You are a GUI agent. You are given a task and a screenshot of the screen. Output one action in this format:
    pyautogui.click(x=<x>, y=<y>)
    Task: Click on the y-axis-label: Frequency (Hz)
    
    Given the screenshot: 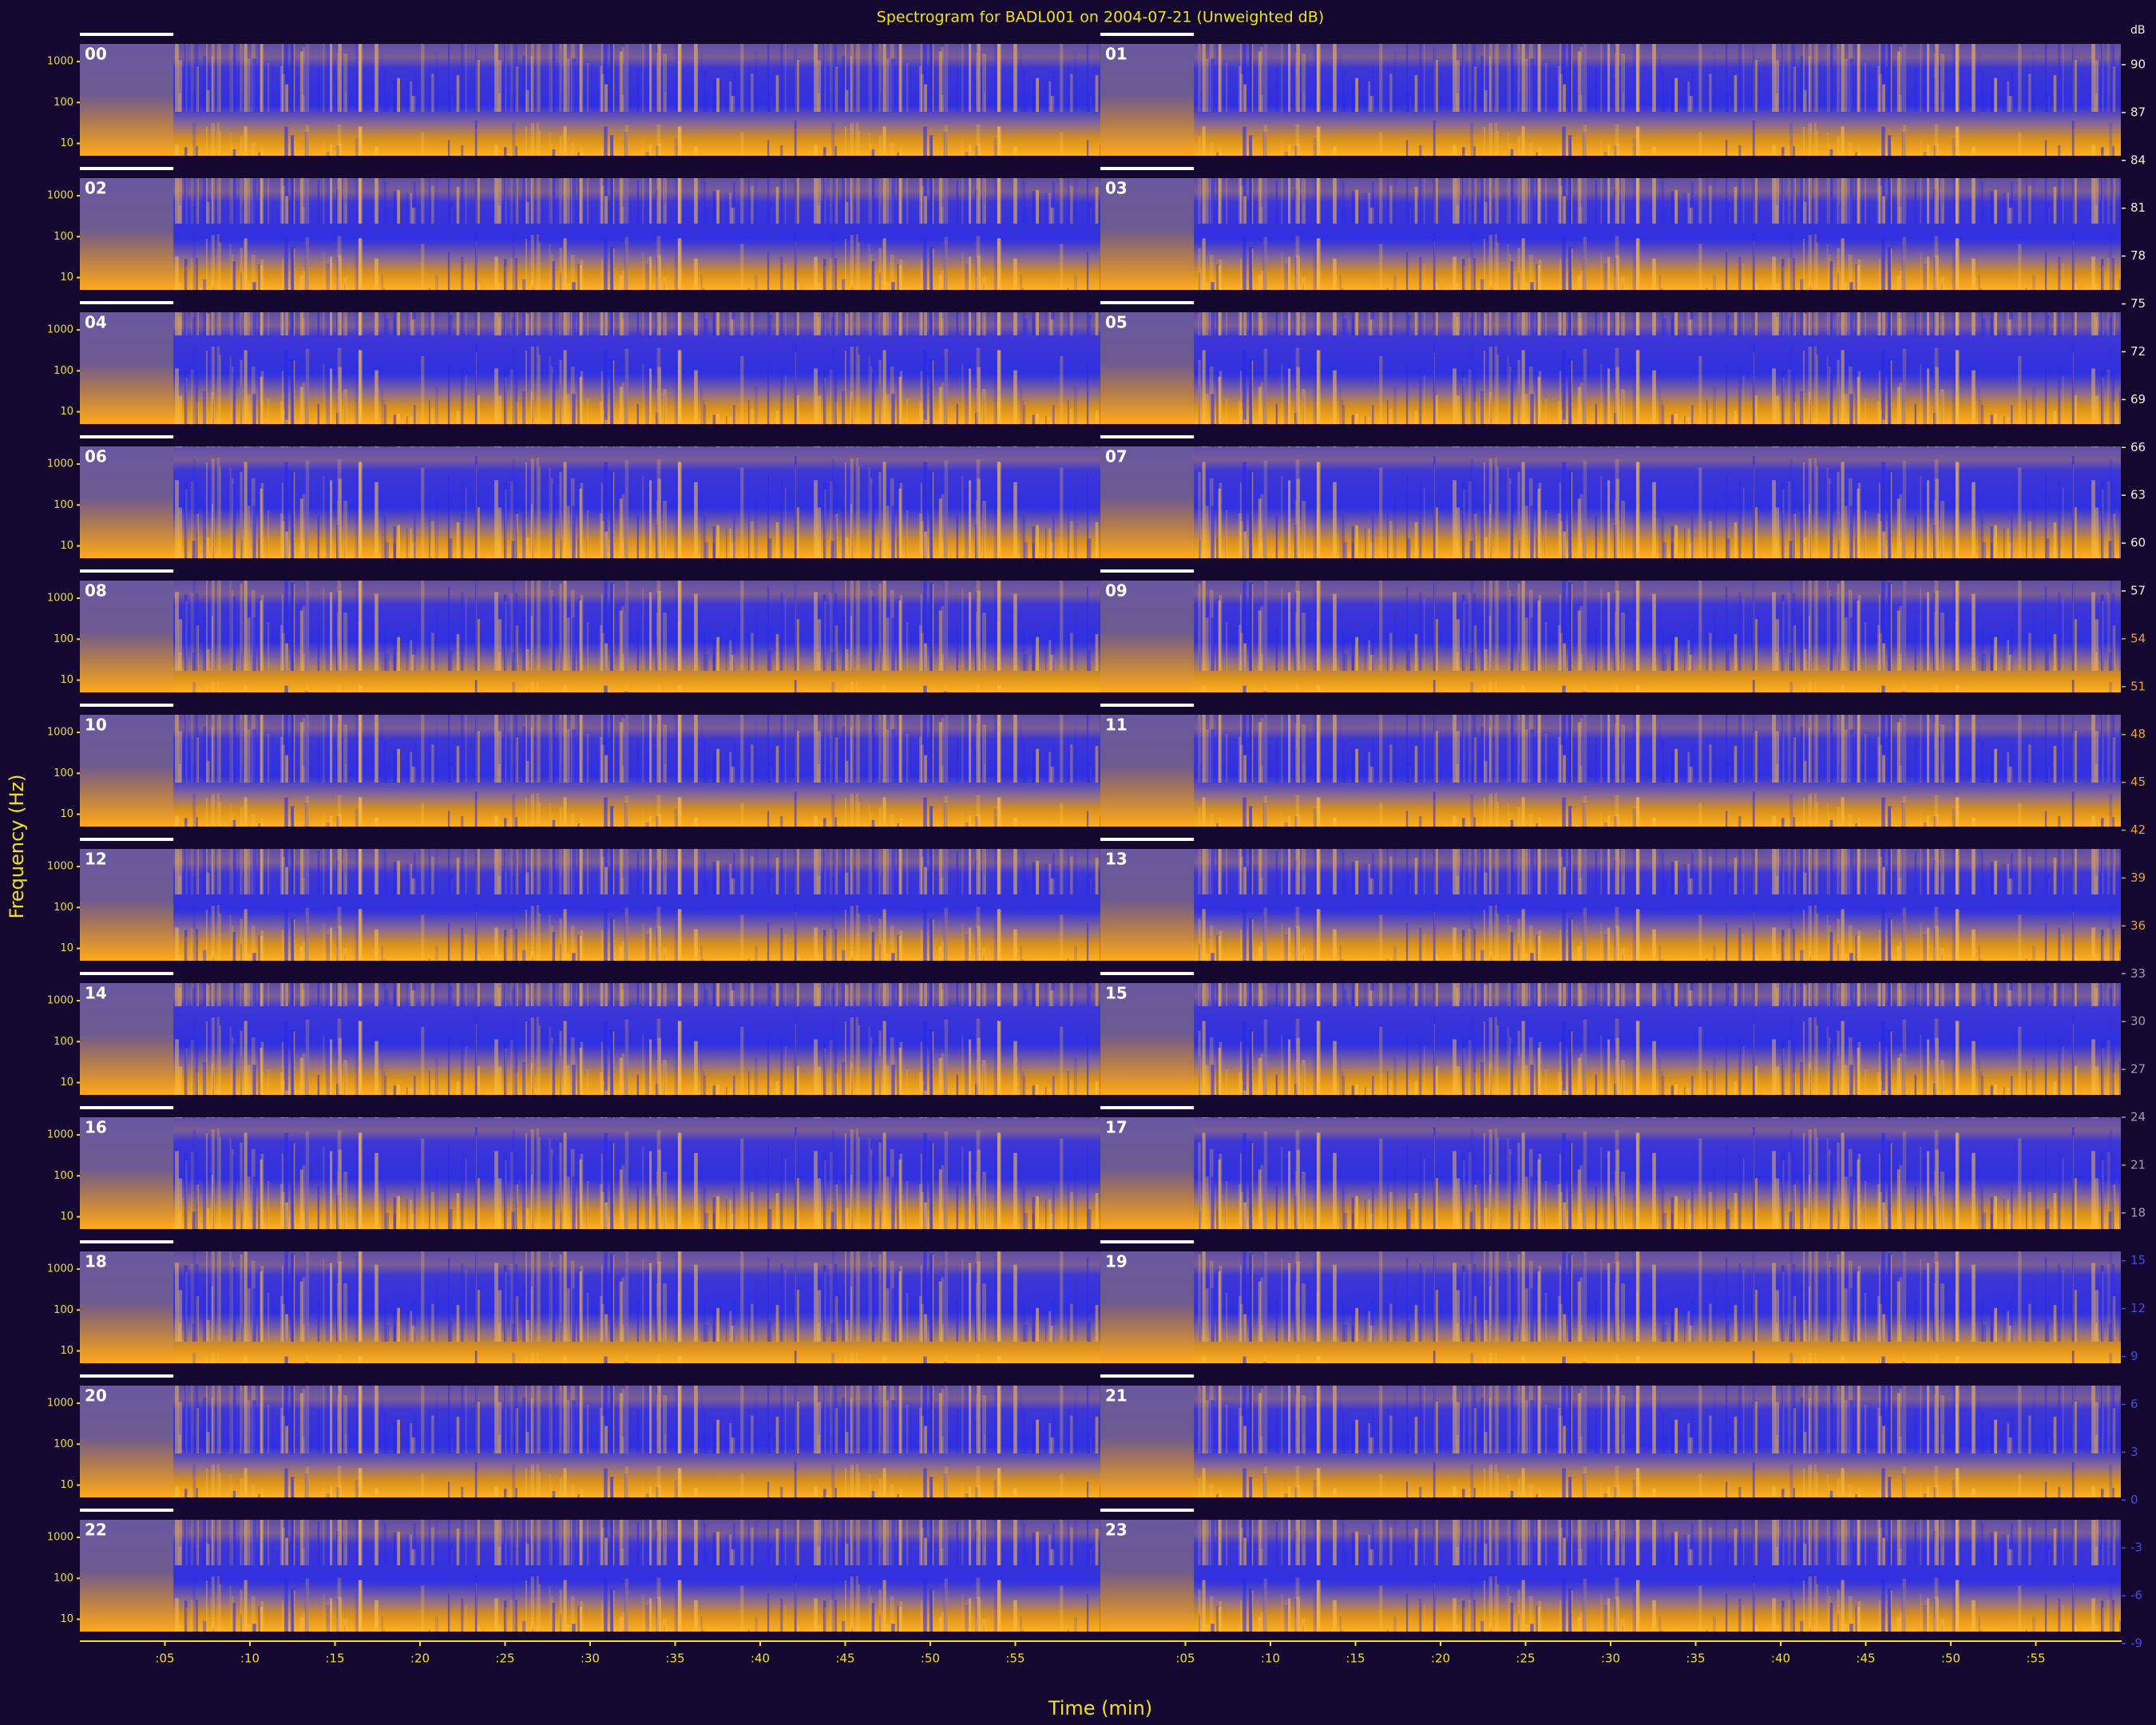 What is the action you would take?
    pyautogui.click(x=17, y=847)
    